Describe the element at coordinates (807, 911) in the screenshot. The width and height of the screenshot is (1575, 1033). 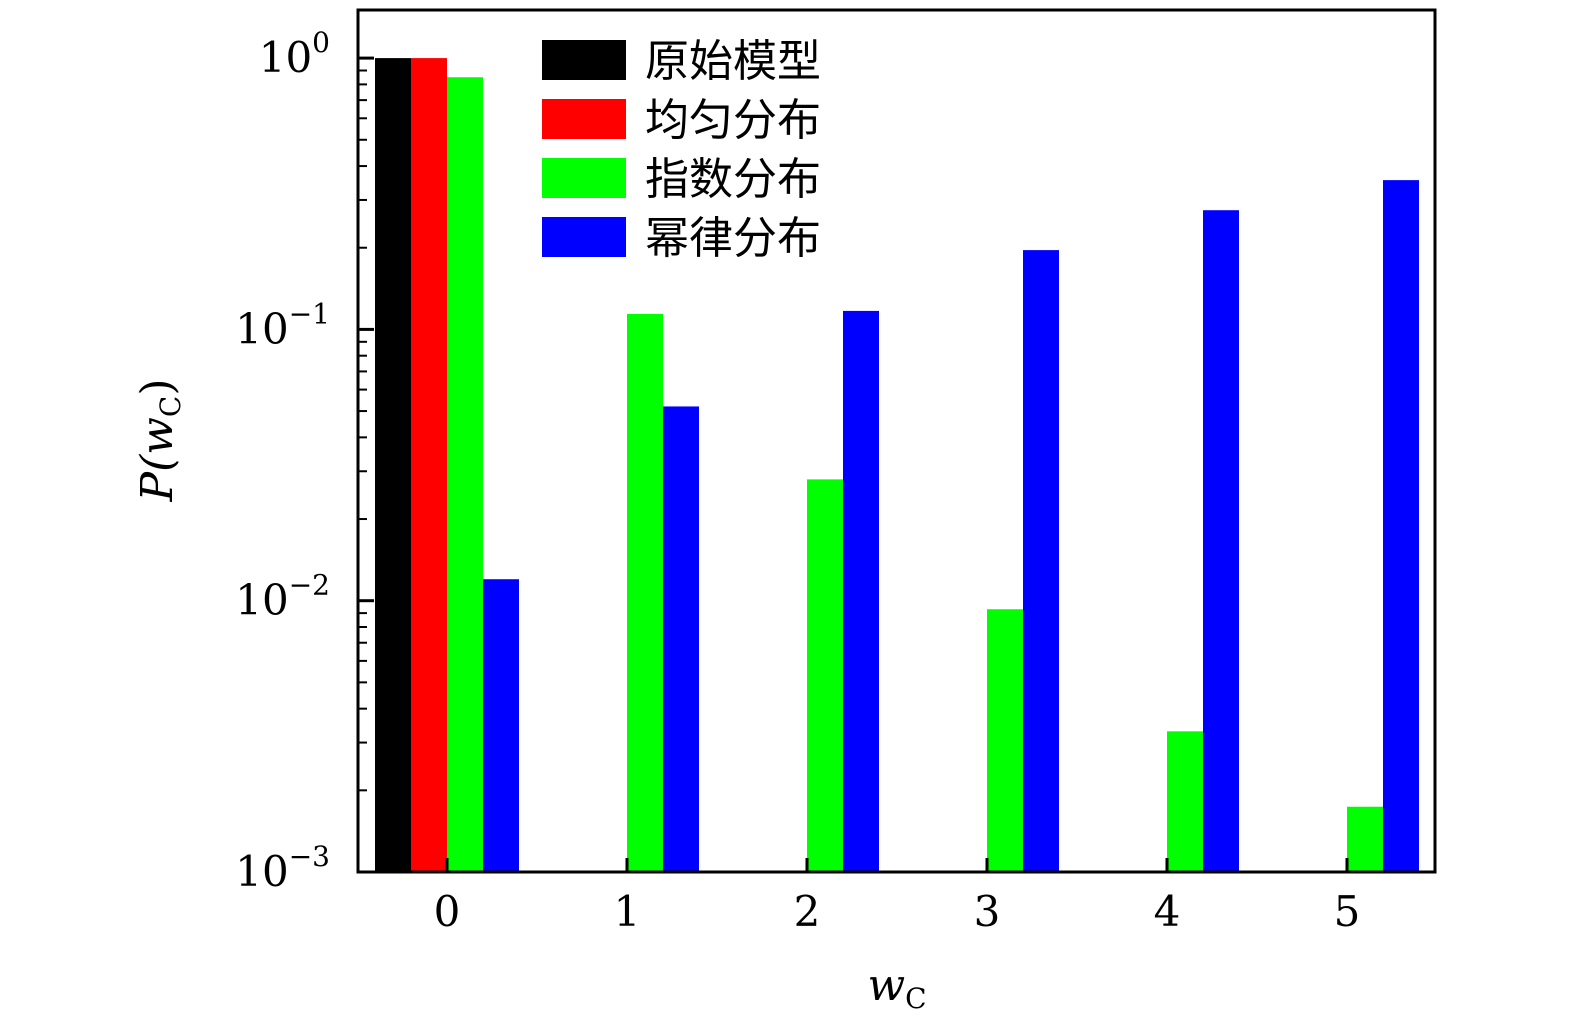
I see `x-tick-label: 2` at that location.